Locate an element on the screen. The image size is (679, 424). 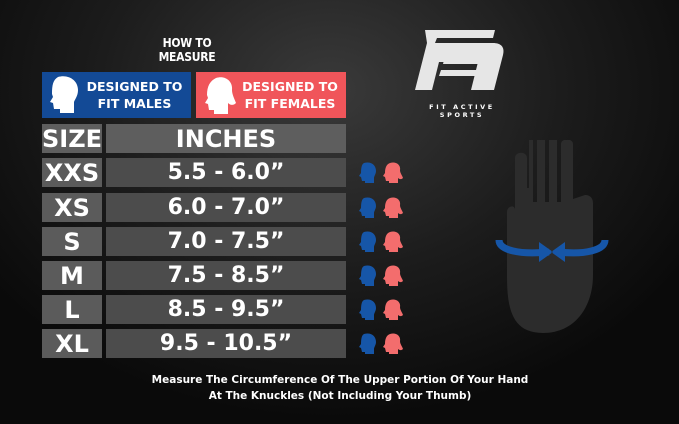
male-badge-line1: DESIGNED TO is located at coordinates (134, 86).